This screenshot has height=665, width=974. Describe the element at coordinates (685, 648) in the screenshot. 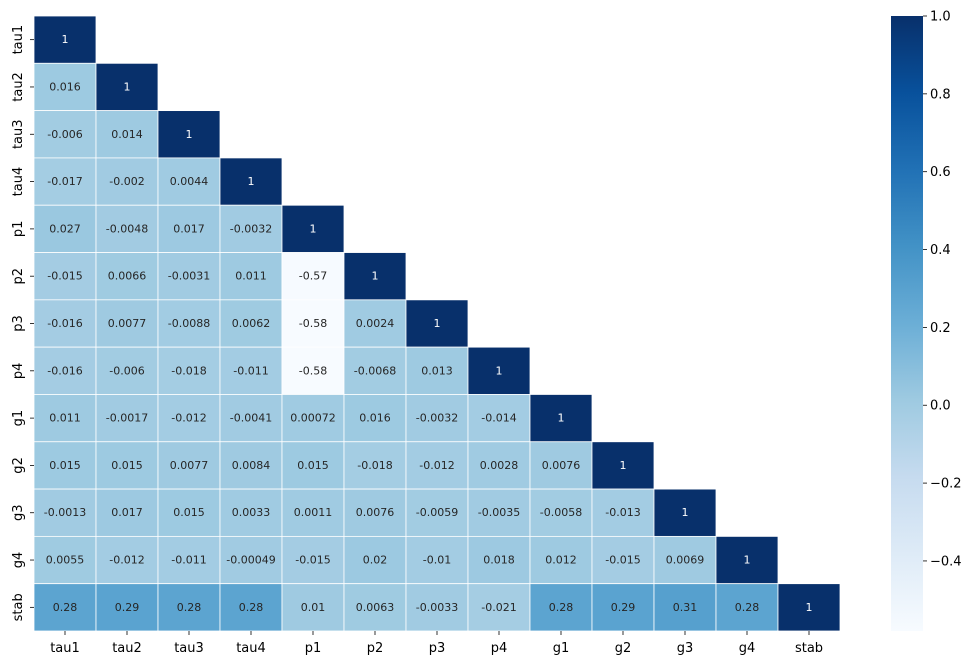

I see `x-tick-label-g3: g3` at that location.